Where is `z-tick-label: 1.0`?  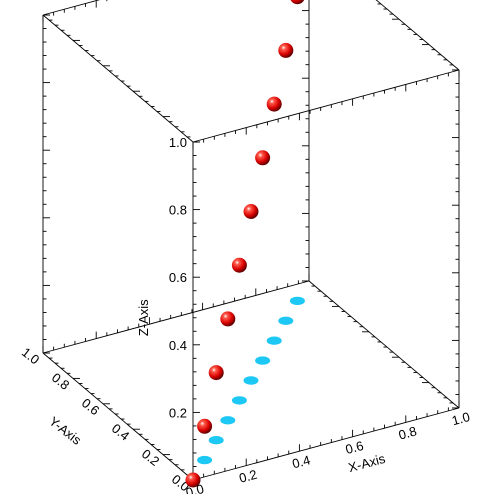
z-tick-label: 1.0 is located at coordinates (178, 142).